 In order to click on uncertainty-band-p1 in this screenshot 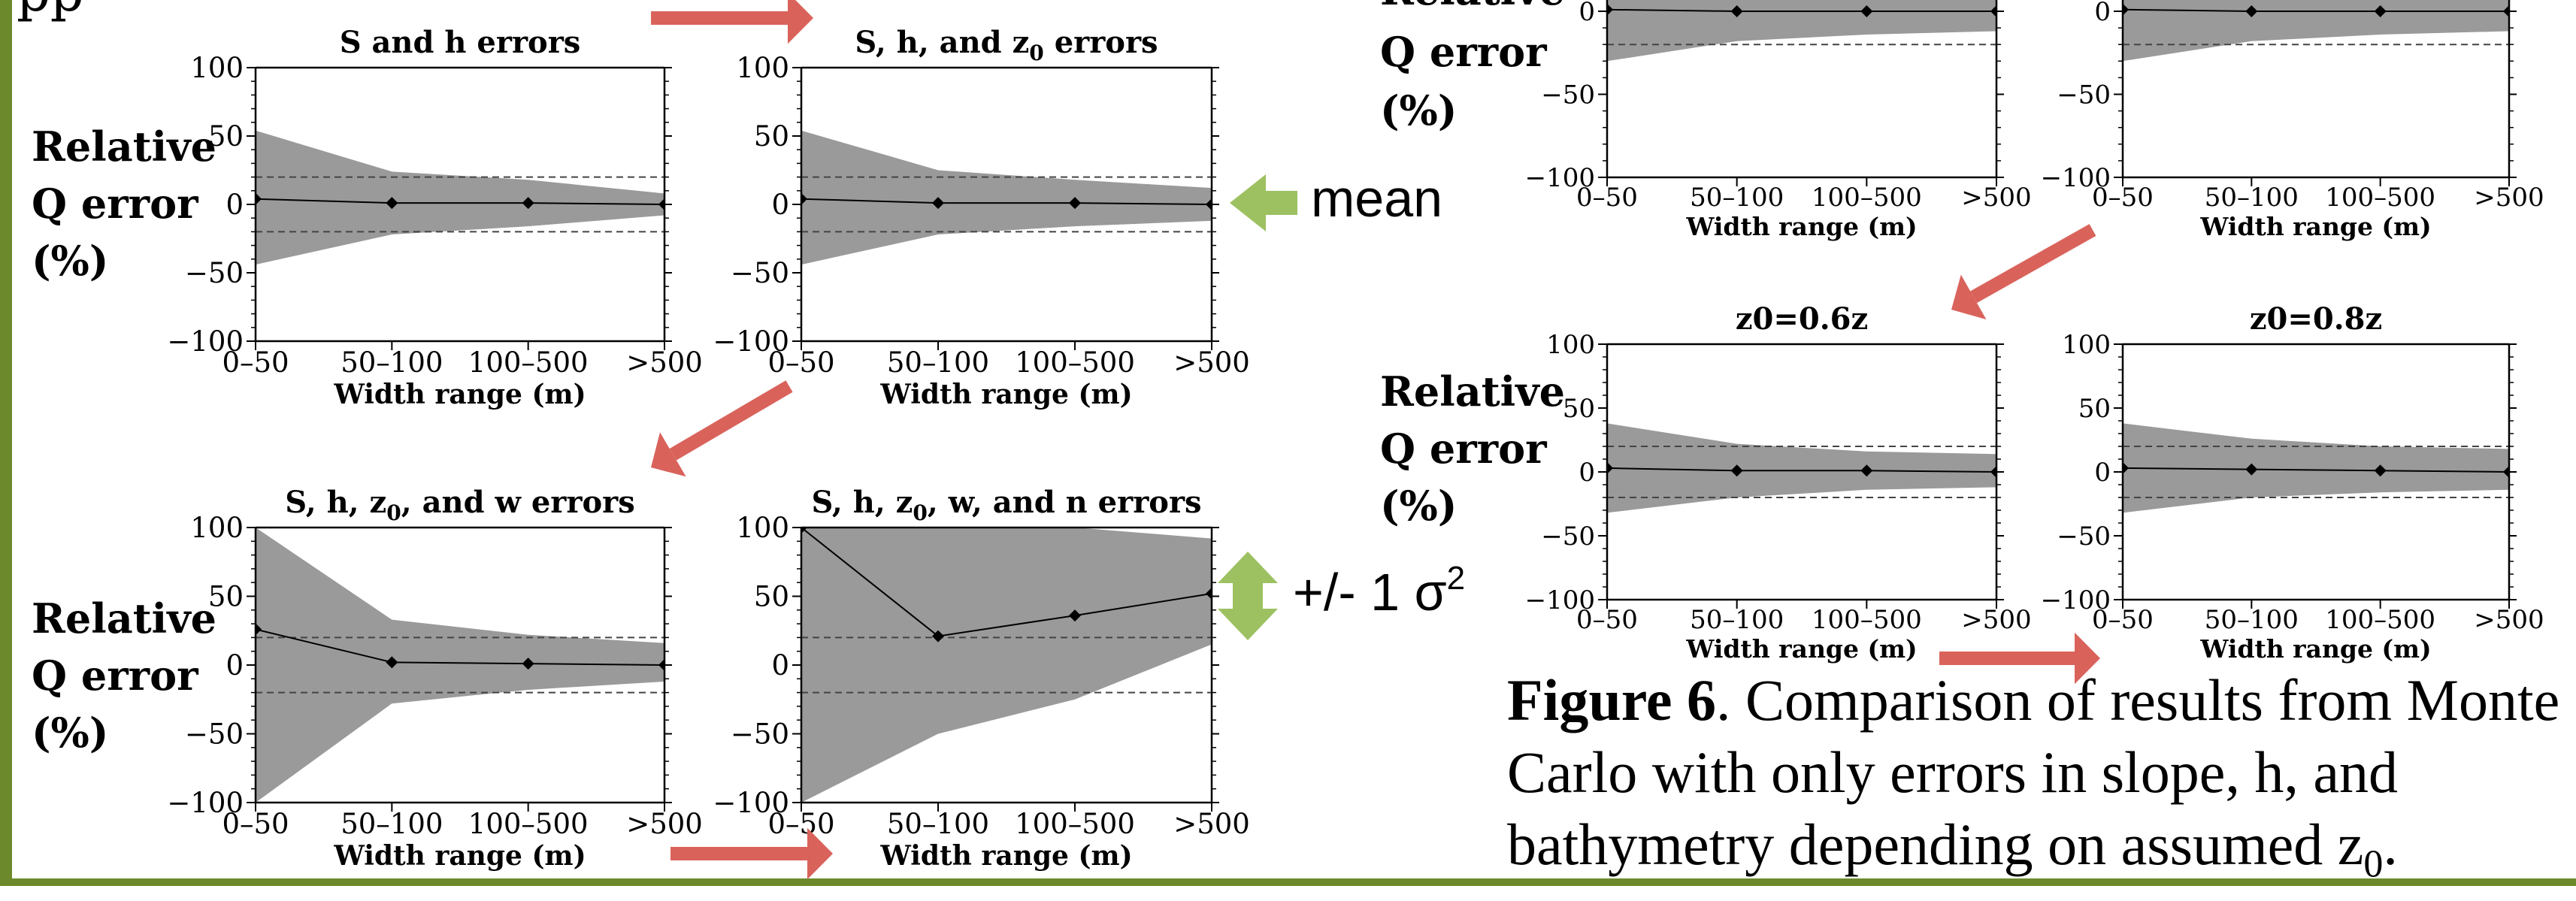, I will do `click(460, 197)`.